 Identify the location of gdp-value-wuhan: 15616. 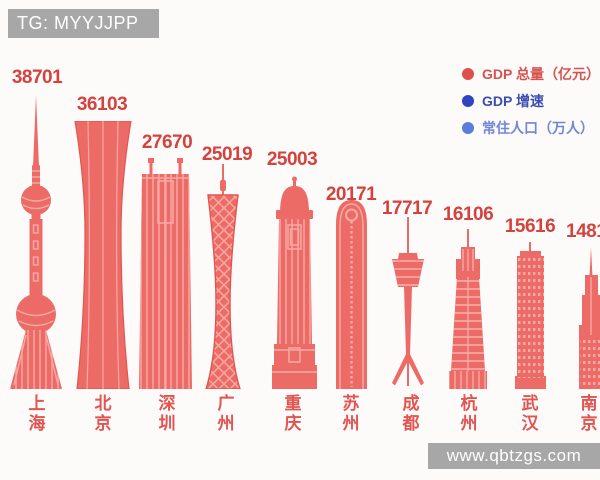
(530, 226).